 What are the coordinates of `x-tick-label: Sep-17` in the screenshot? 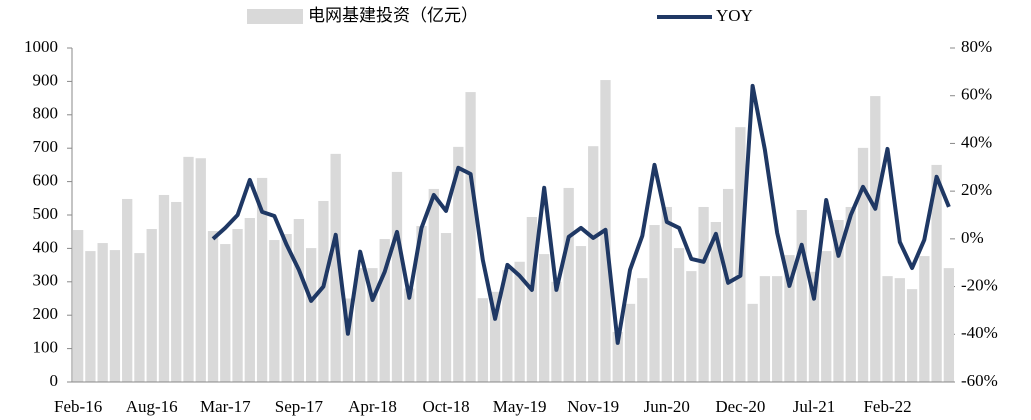 It's located at (299, 406).